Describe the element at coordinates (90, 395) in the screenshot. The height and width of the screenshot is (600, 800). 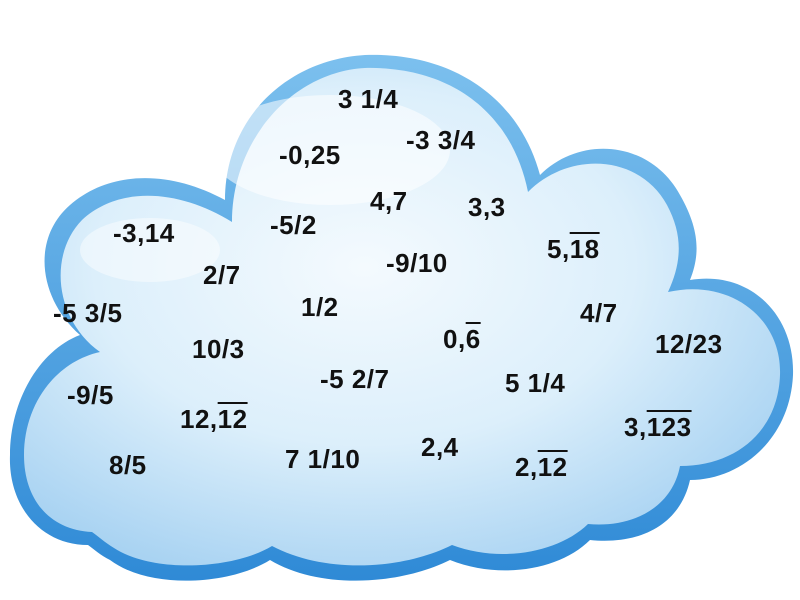
I see `number-label: -9/5` at that location.